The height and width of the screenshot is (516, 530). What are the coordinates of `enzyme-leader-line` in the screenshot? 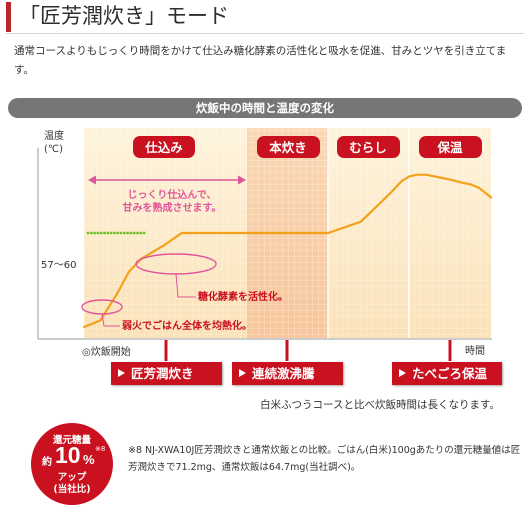 It's located at (185, 285).